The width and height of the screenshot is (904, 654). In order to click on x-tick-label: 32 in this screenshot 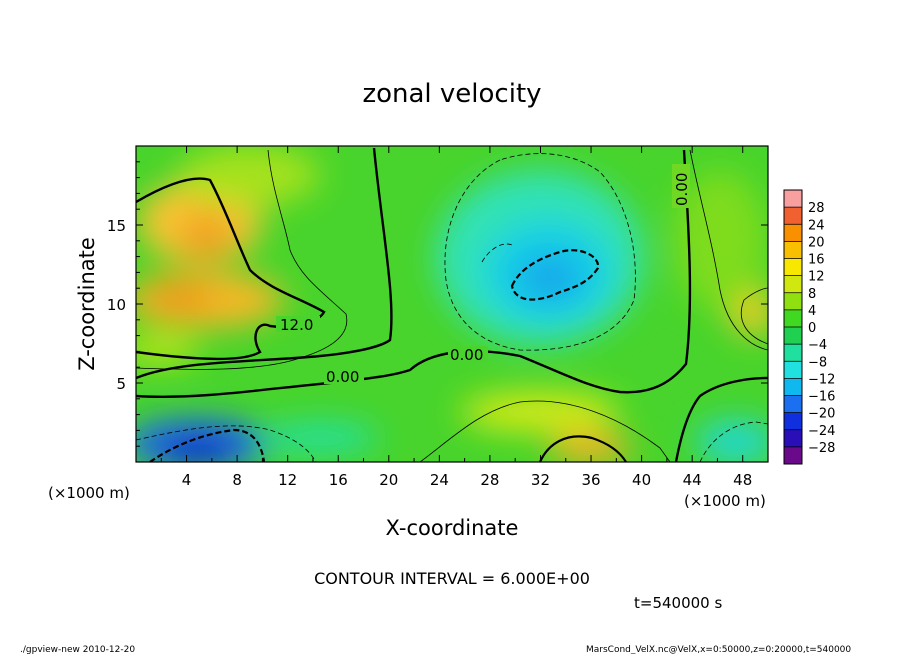, I will do `click(540, 480)`.